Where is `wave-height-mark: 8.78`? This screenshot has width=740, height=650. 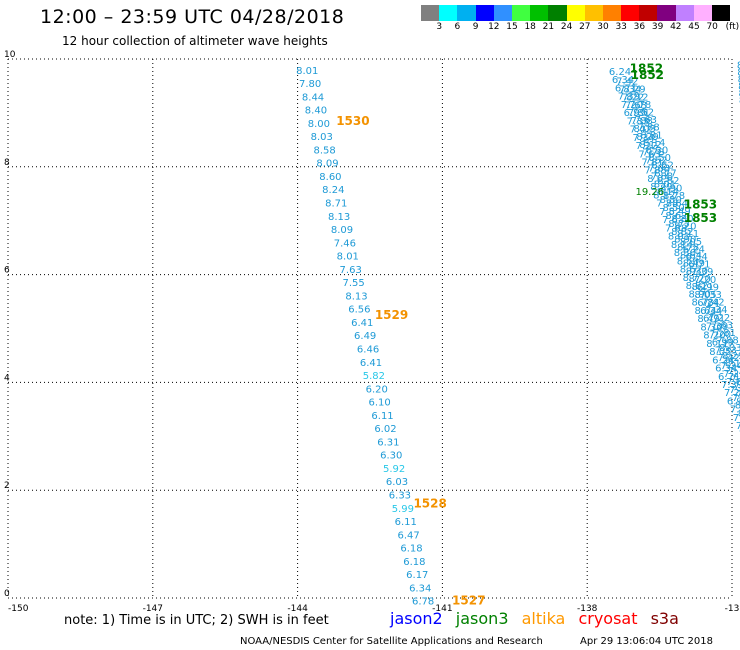 wave-height-mark: 8.78 is located at coordinates (674, 196).